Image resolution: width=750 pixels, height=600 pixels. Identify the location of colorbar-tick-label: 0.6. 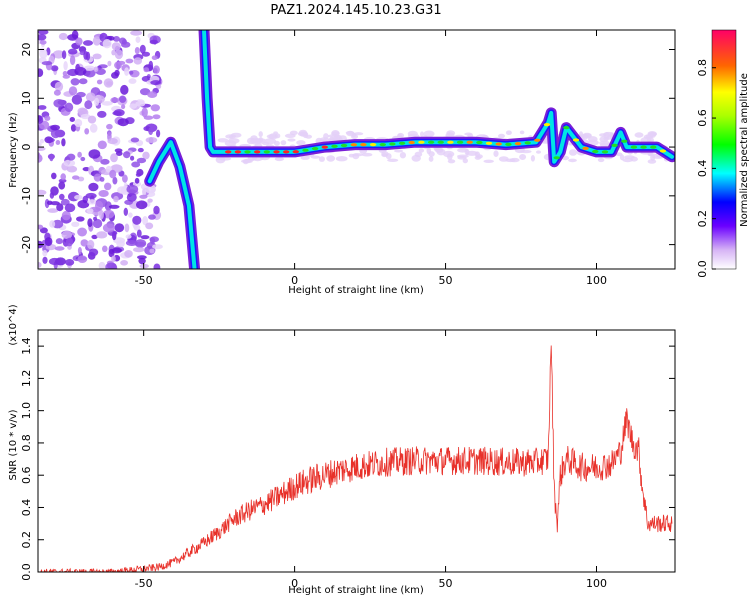
(702, 118).